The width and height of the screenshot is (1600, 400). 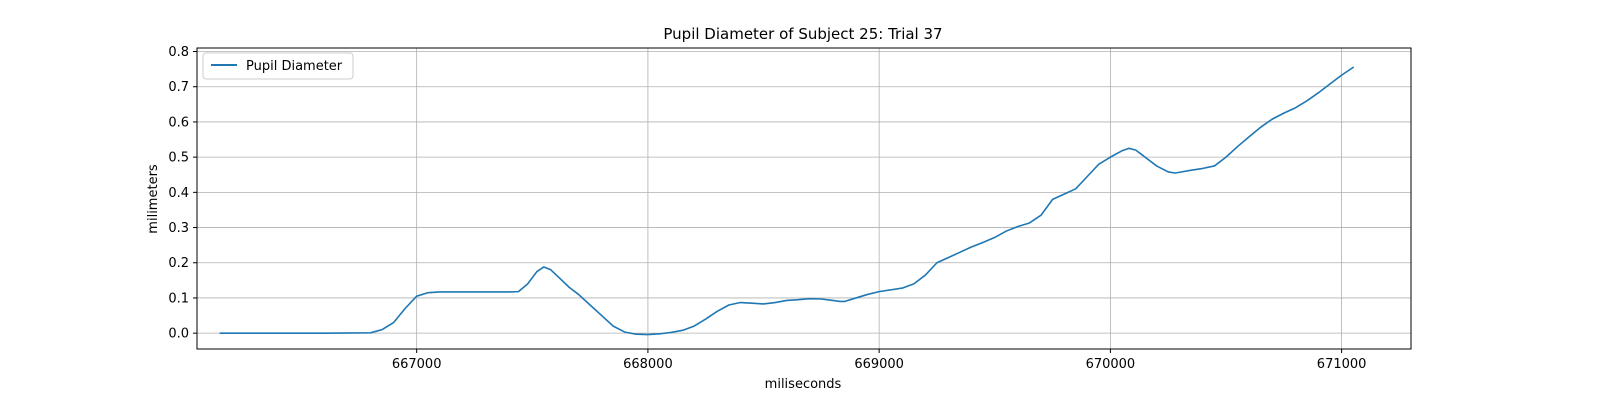 I want to click on x-tick-label: 669000, so click(x=879, y=364).